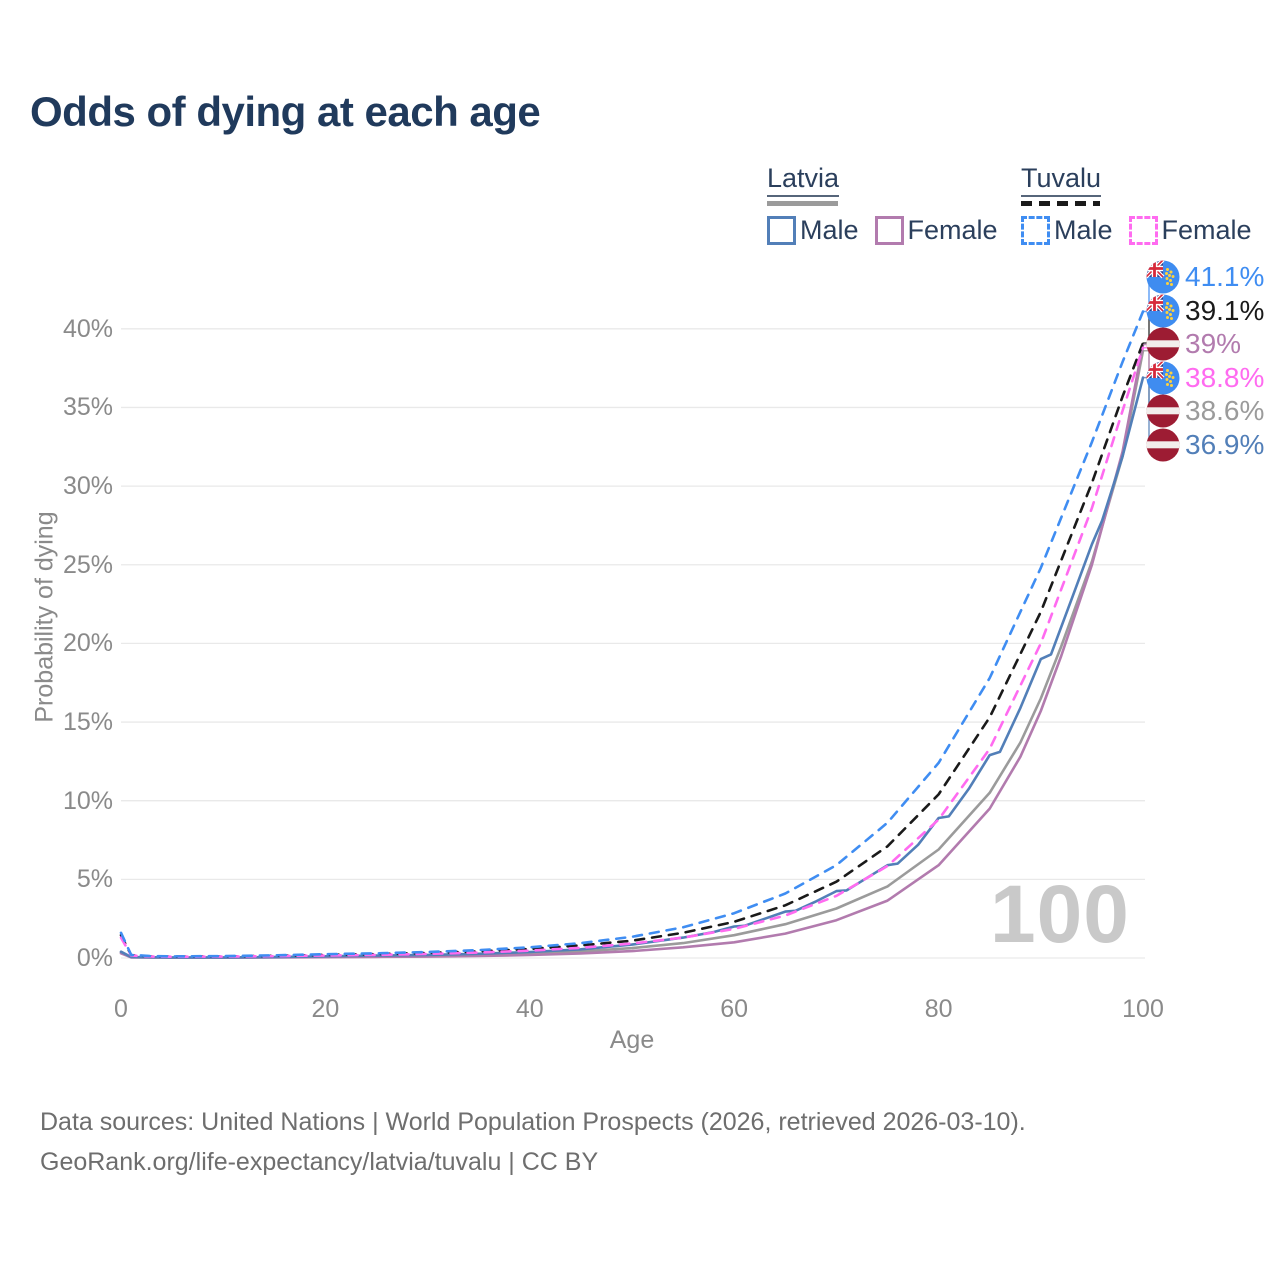 This screenshot has width=1280, height=1280. What do you see at coordinates (938, 1009) in the screenshot?
I see `x-tick-label: 80` at bounding box center [938, 1009].